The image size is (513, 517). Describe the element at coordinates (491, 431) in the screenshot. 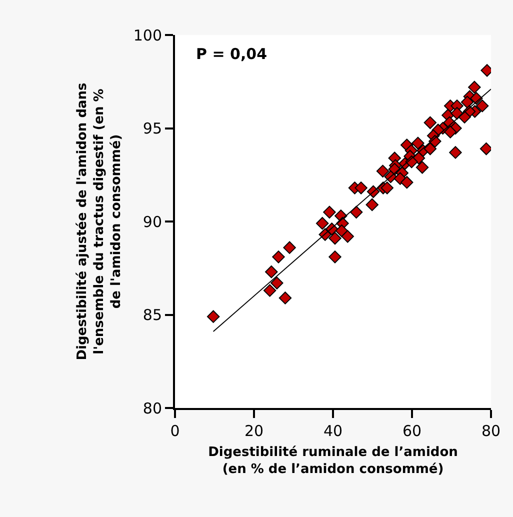

I see `x-tick-label: 80` at that location.